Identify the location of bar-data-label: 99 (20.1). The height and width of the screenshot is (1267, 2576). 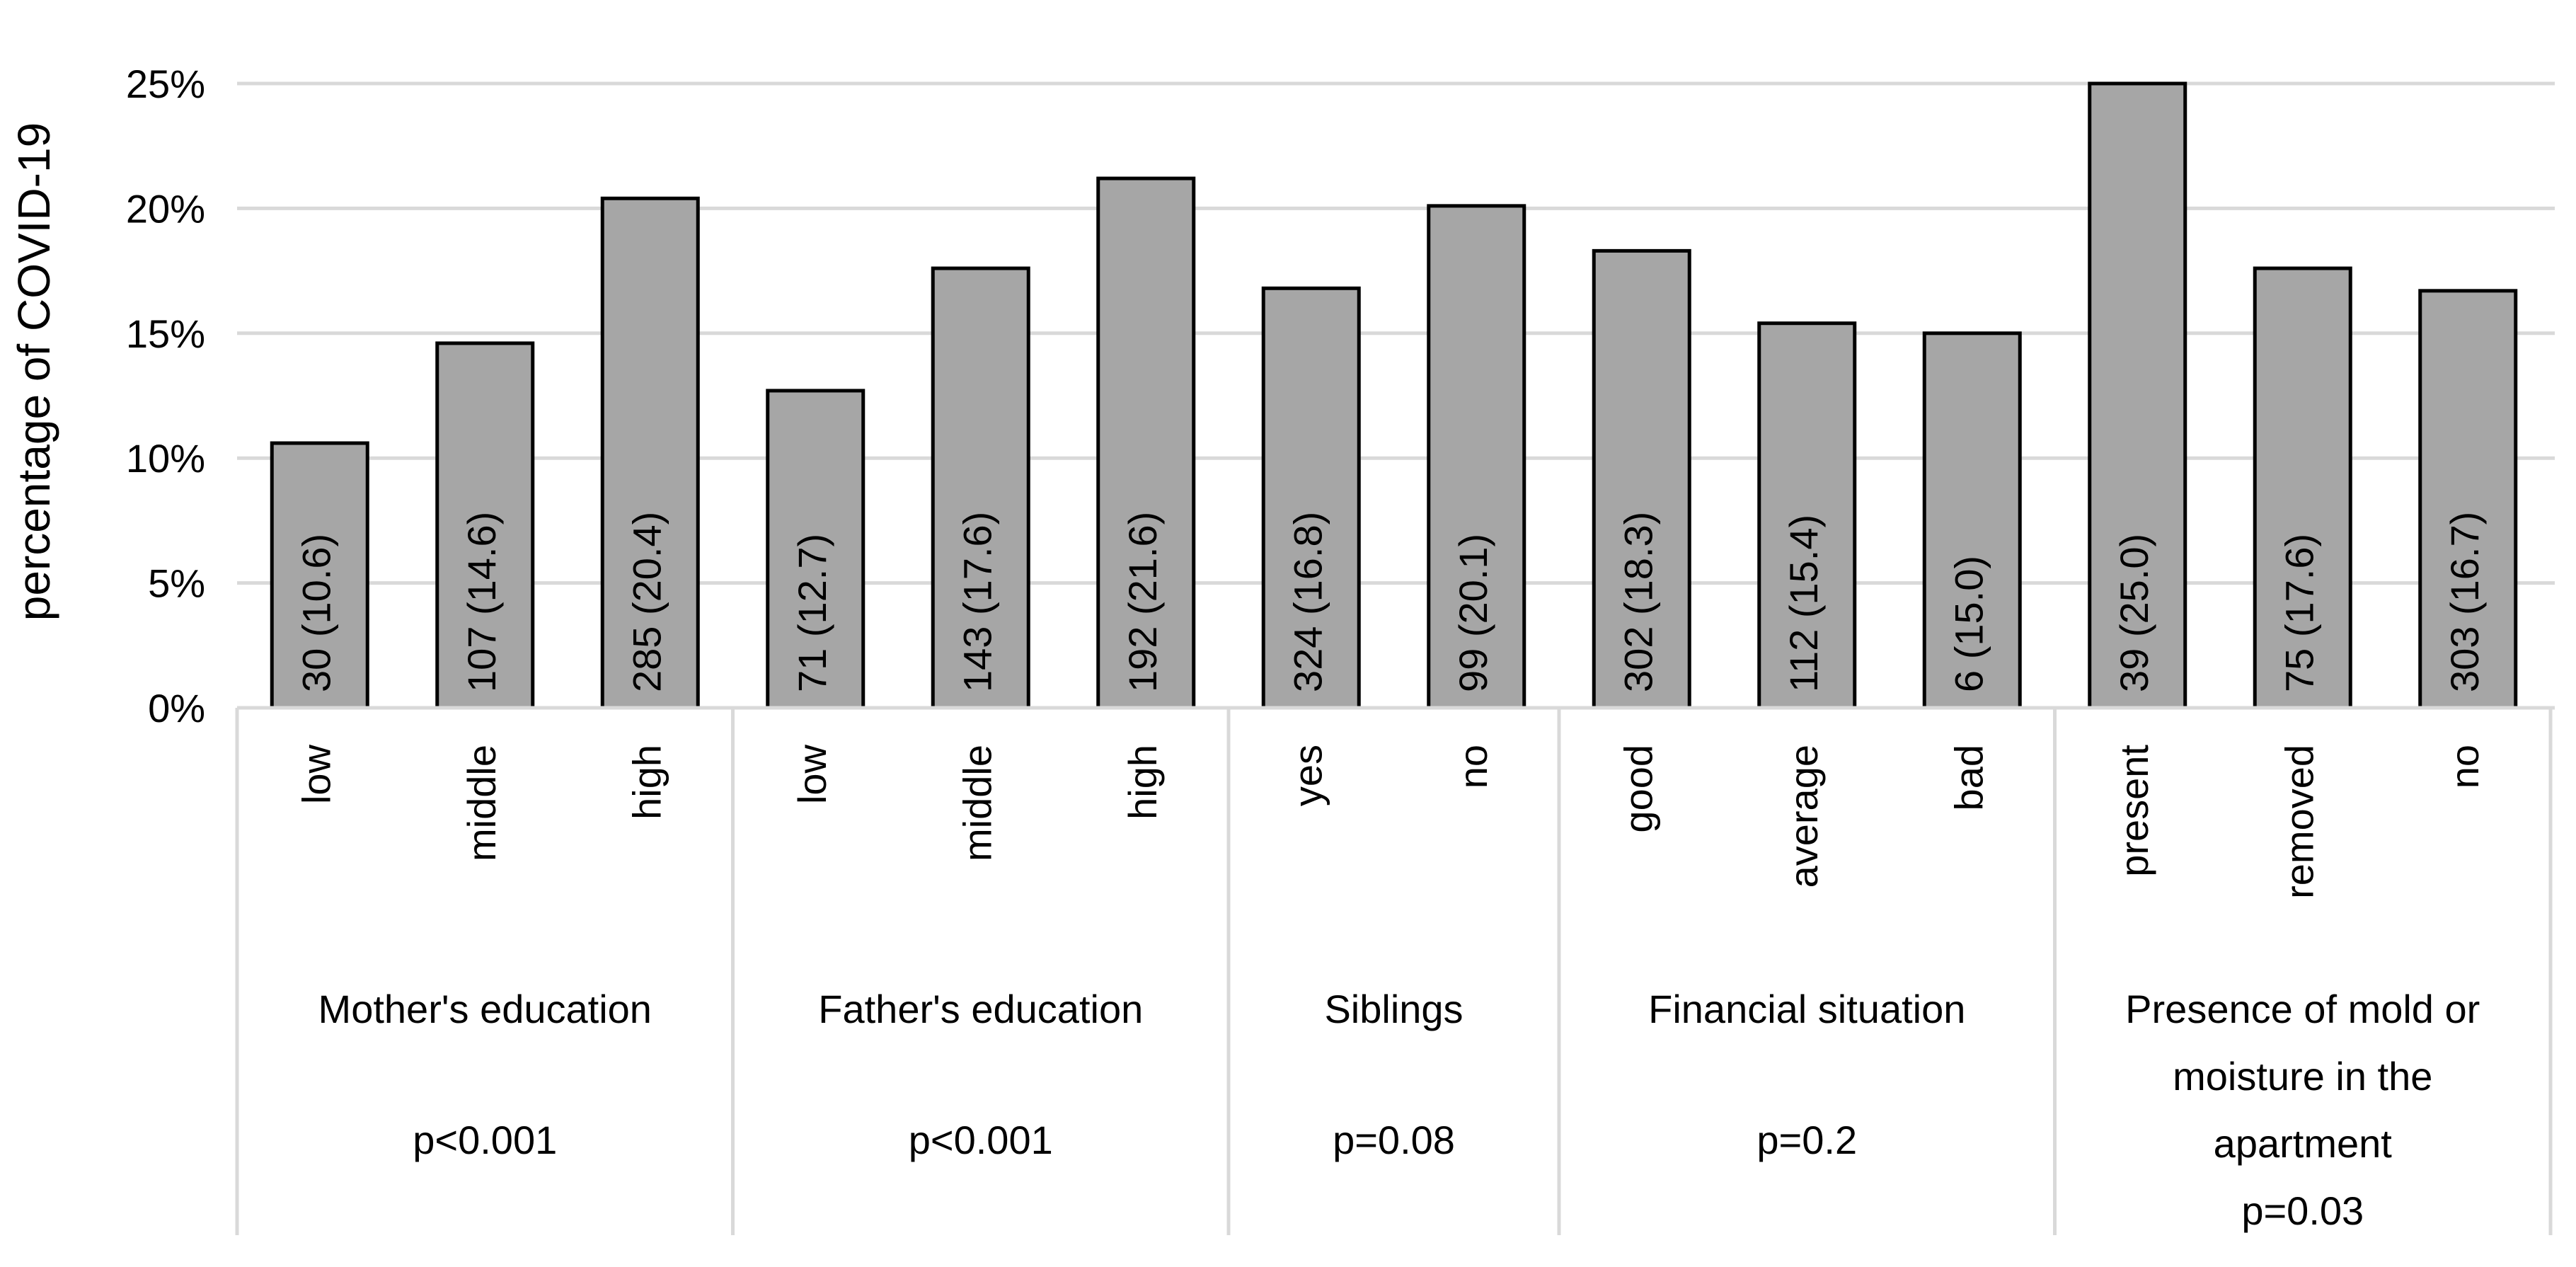
(1473, 613).